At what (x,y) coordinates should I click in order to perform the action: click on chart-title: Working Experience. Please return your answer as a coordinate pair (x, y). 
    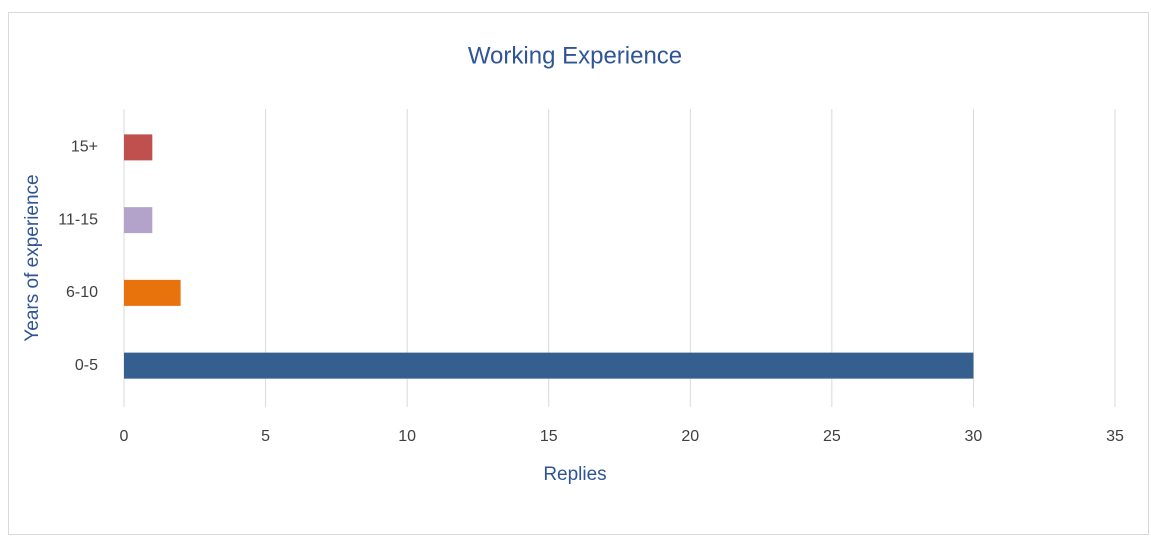
    Looking at the image, I should click on (575, 55).